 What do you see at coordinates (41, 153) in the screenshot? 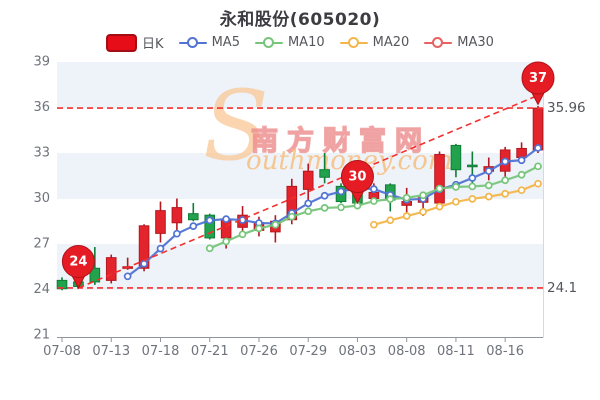
I see `y-tick-label: 33` at bounding box center [41, 153].